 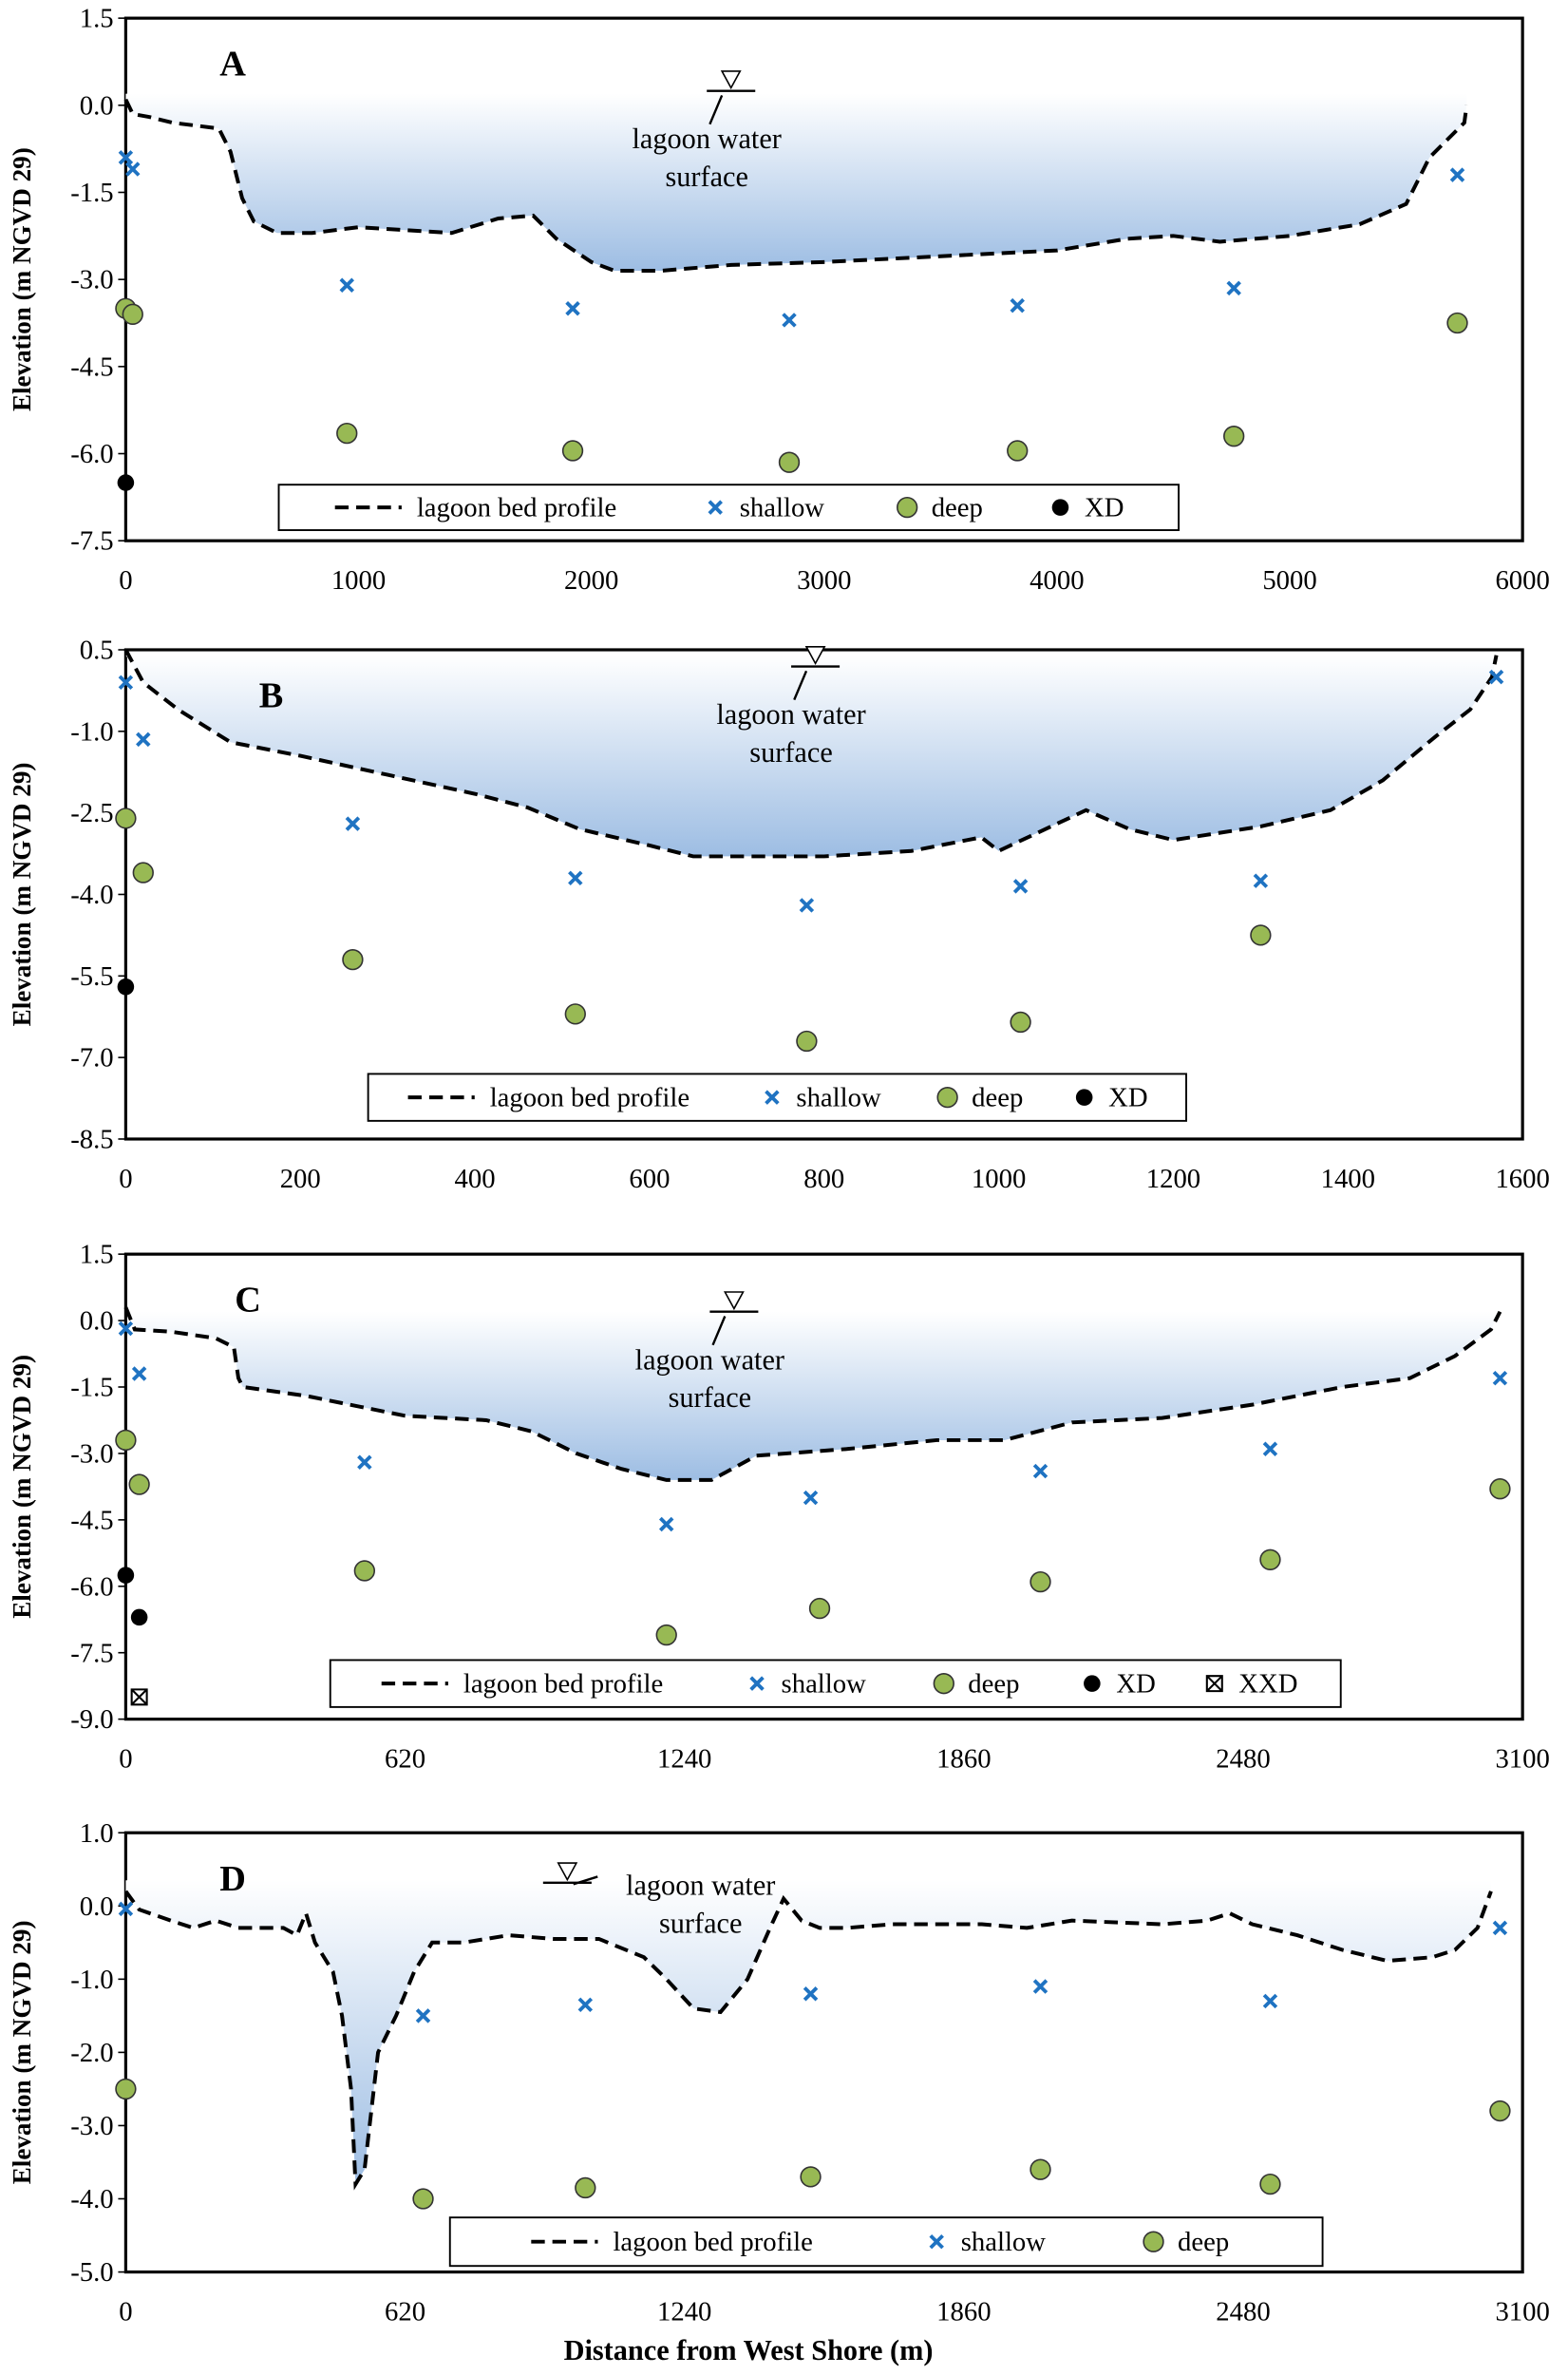 What do you see at coordinates (91, 280) in the screenshot?
I see `y-tick-label: -3.0` at bounding box center [91, 280].